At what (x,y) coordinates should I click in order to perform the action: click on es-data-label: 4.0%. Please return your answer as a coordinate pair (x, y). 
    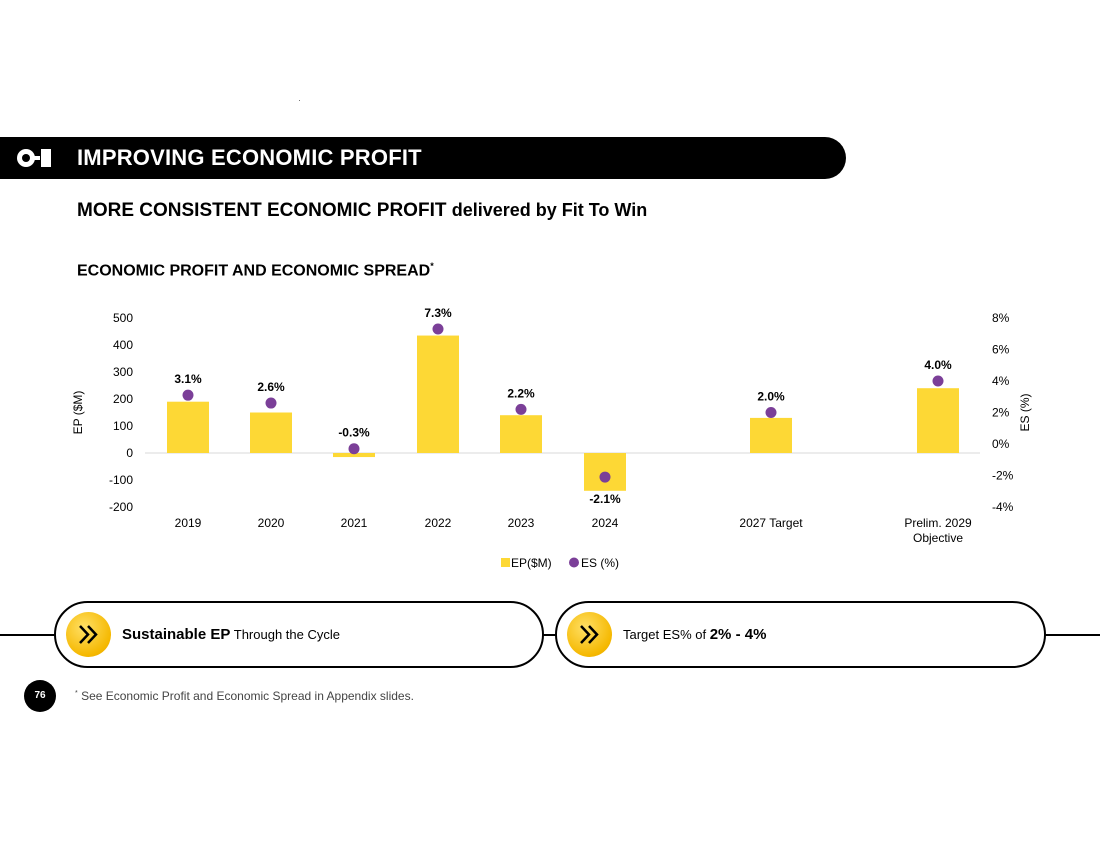
    Looking at the image, I should click on (938, 365).